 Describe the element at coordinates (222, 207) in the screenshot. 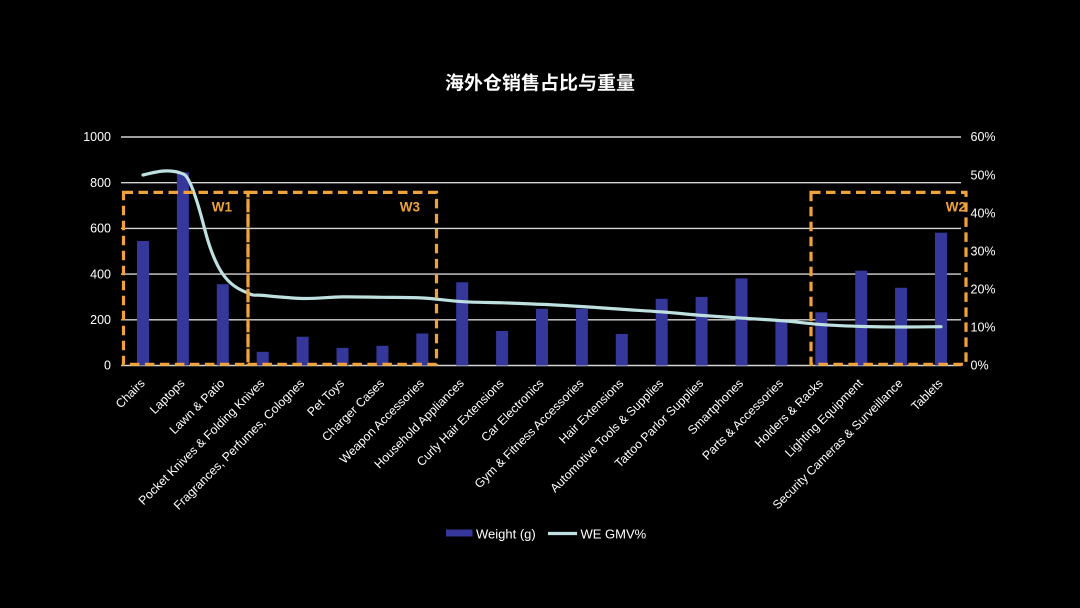

I see `svg-text: W1` at that location.